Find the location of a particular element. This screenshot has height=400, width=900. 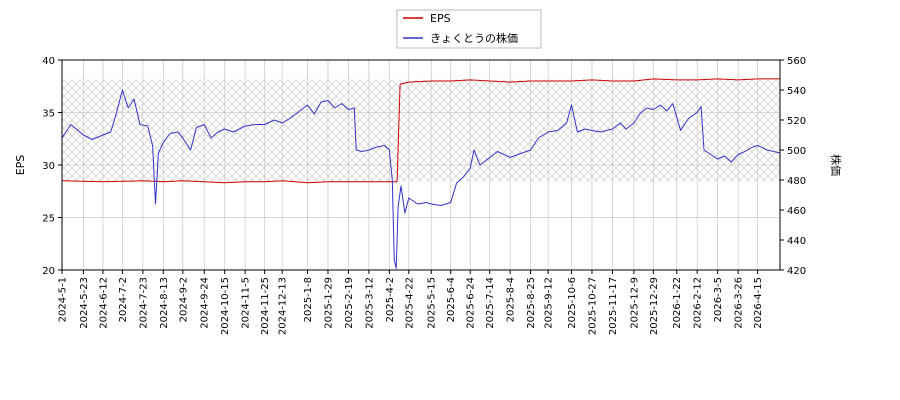

x-tick-label: 2025-6-24 is located at coordinates (471, 303).